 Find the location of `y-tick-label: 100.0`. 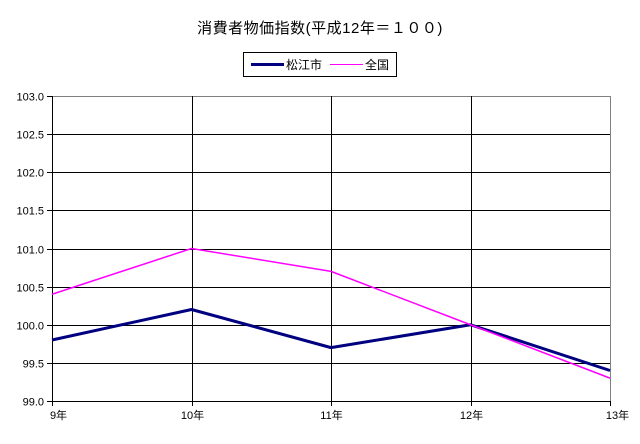

y-tick-label: 100.0 is located at coordinates (30, 327).